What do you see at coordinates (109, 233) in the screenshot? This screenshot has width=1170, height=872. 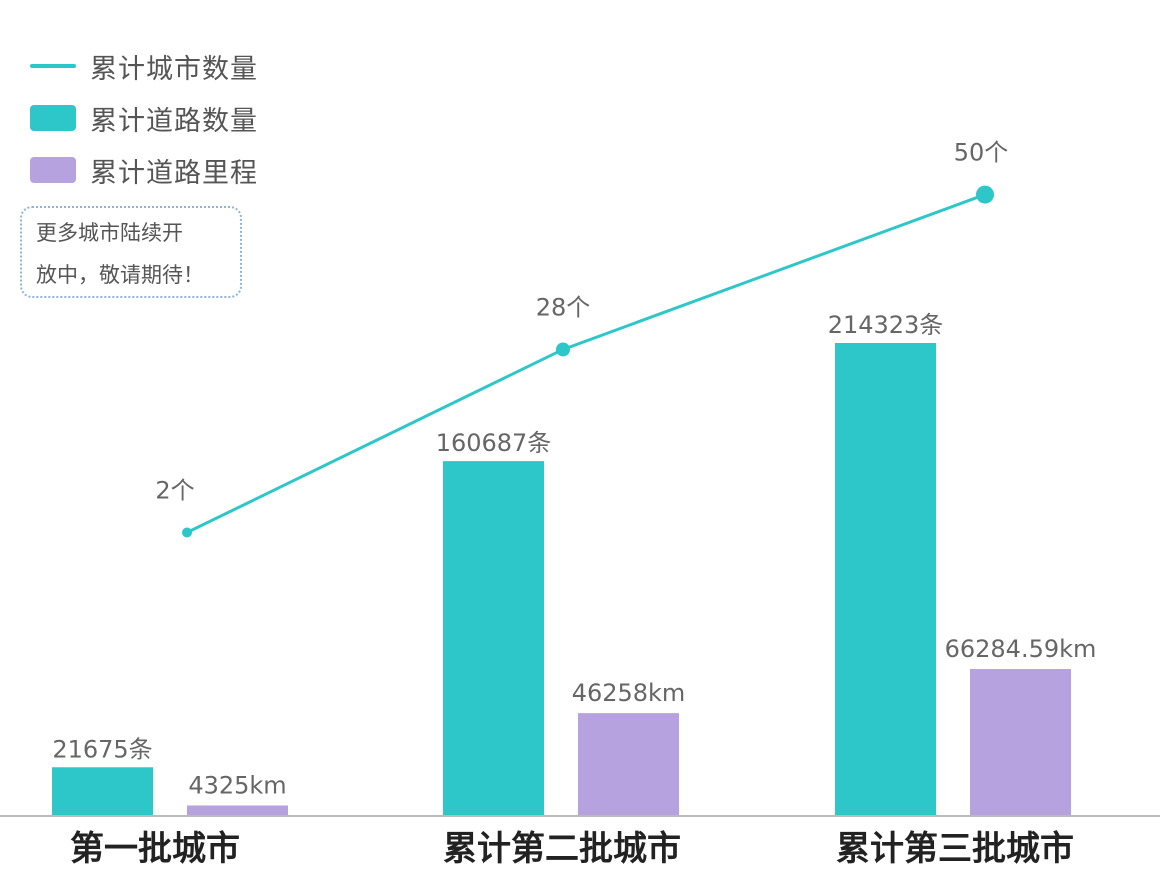 I see `note-line-1: 更多城市陆续开` at bounding box center [109, 233].